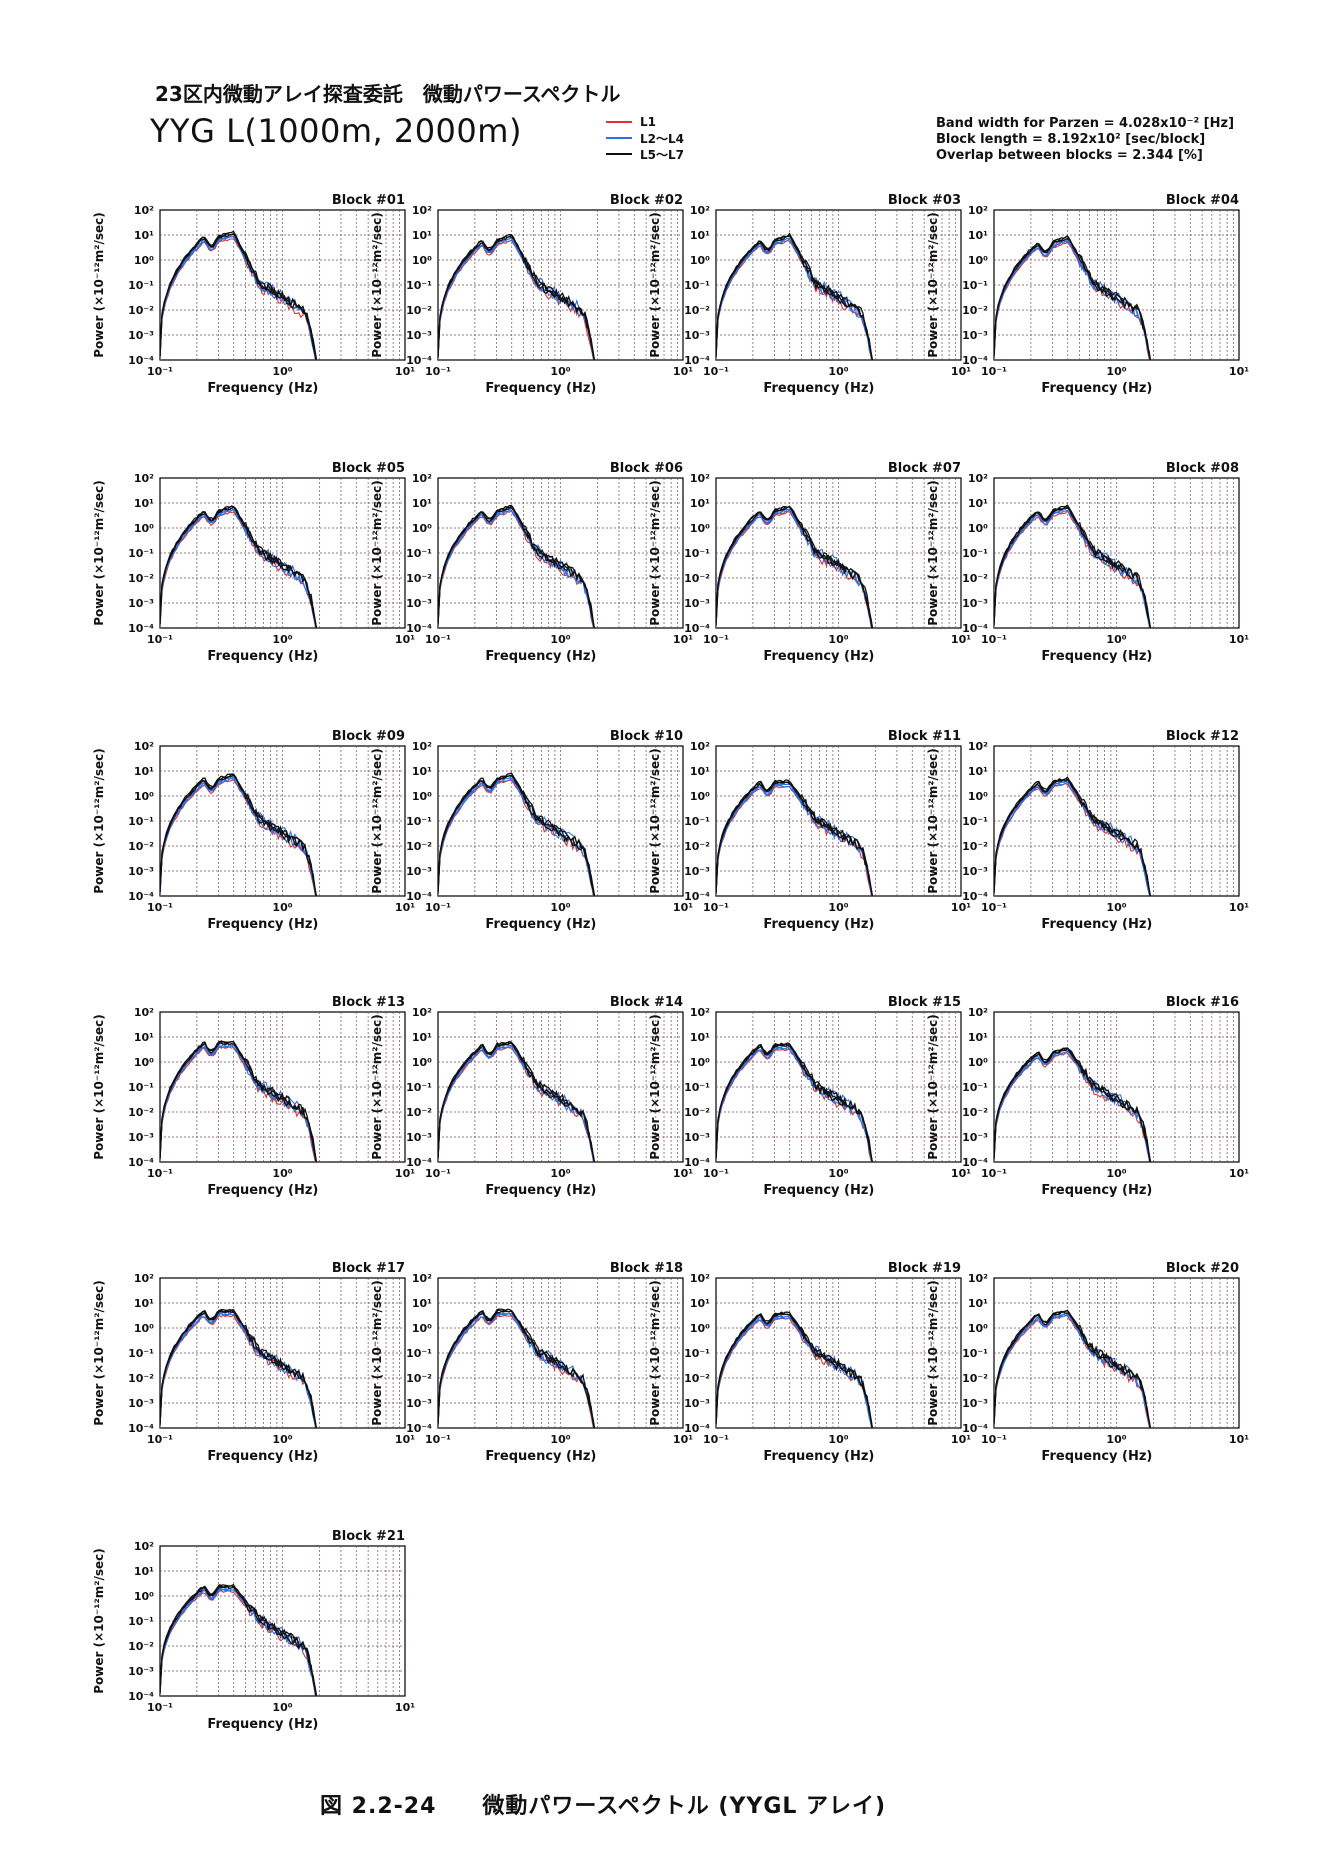 This screenshot has height=1876, width=1332. I want to click on block-title: Block #19, so click(924, 1268).